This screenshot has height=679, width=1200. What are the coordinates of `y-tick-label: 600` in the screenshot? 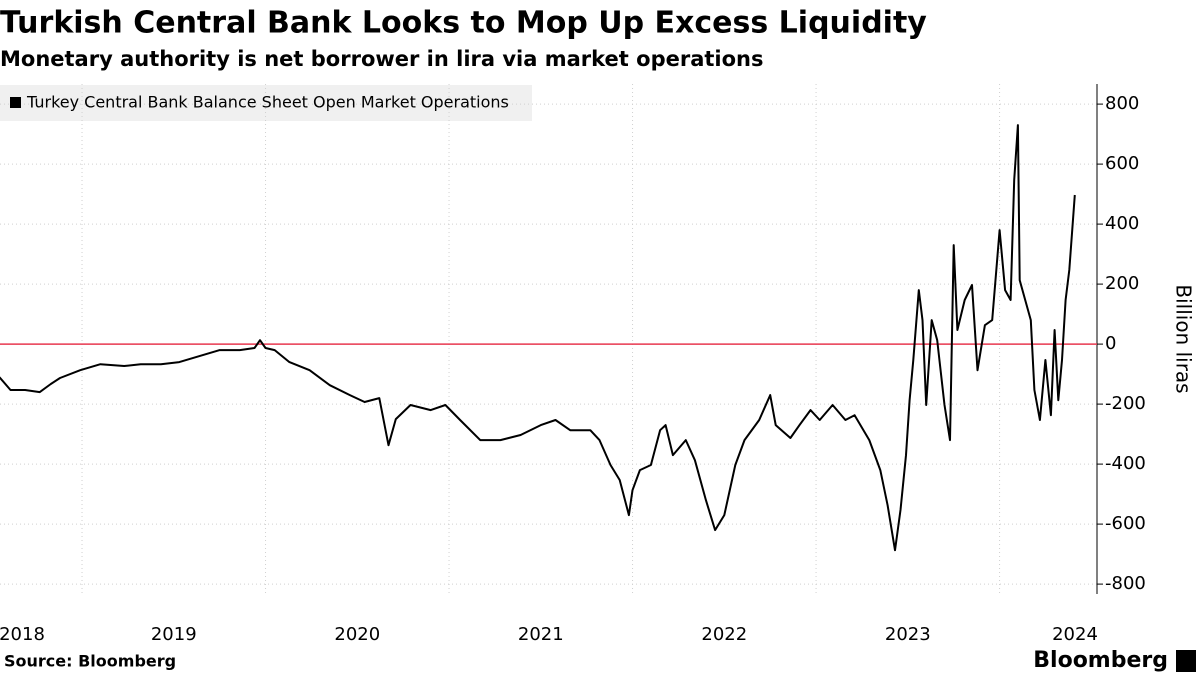 It's located at (1122, 163).